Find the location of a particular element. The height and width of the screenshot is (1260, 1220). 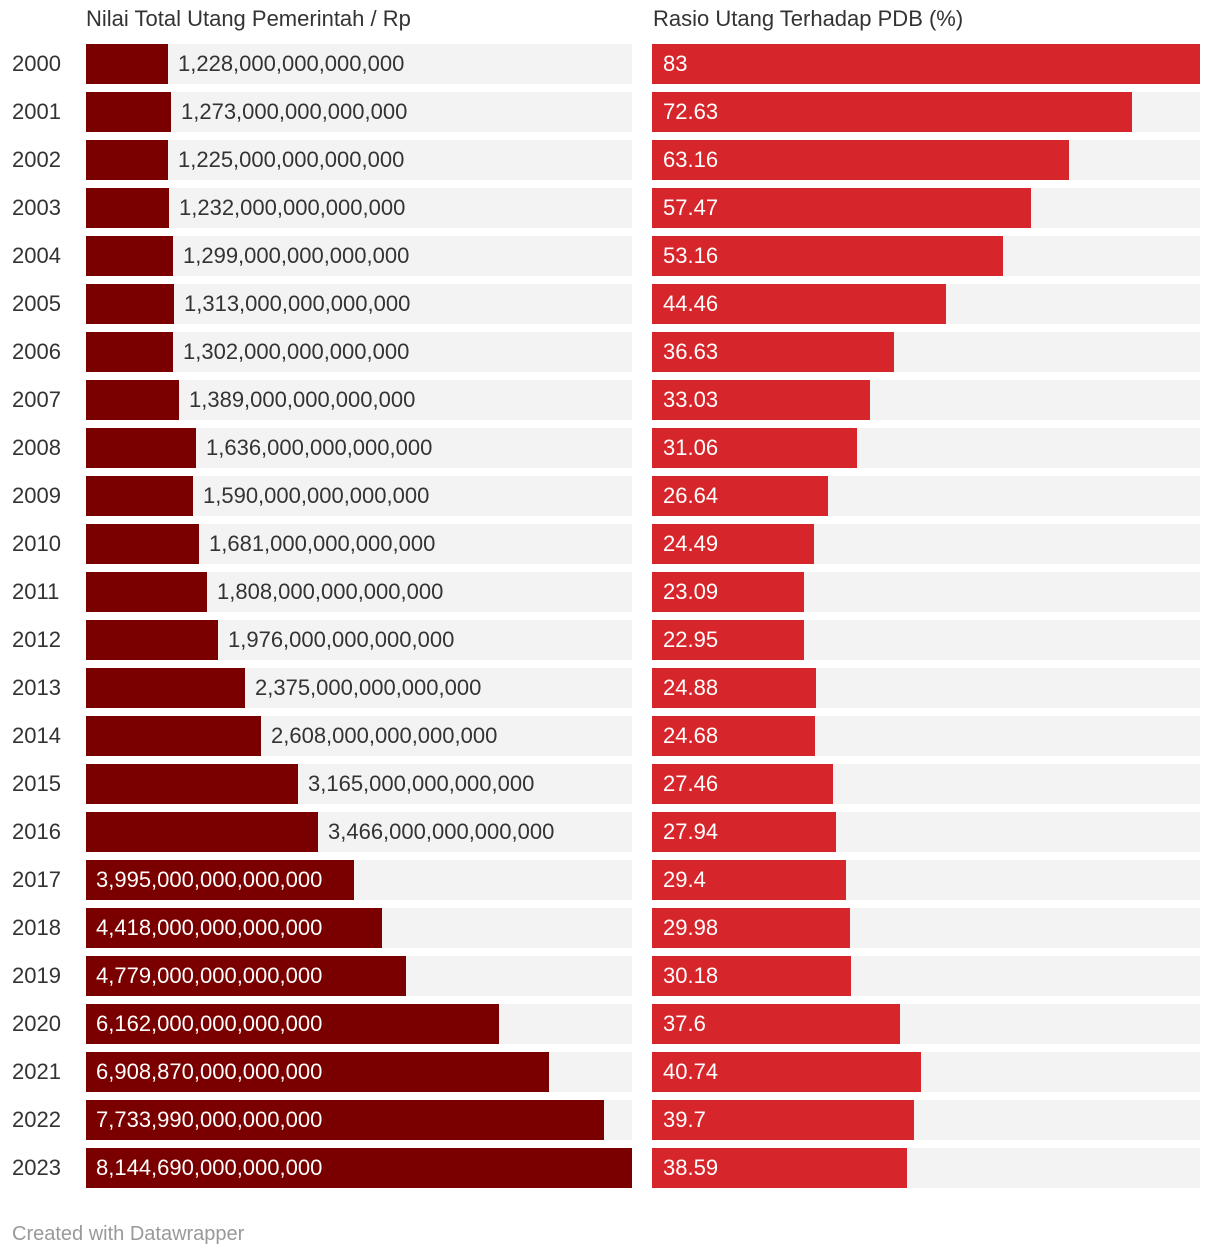

debt-ratio-label: 23.09 is located at coordinates (691, 591).